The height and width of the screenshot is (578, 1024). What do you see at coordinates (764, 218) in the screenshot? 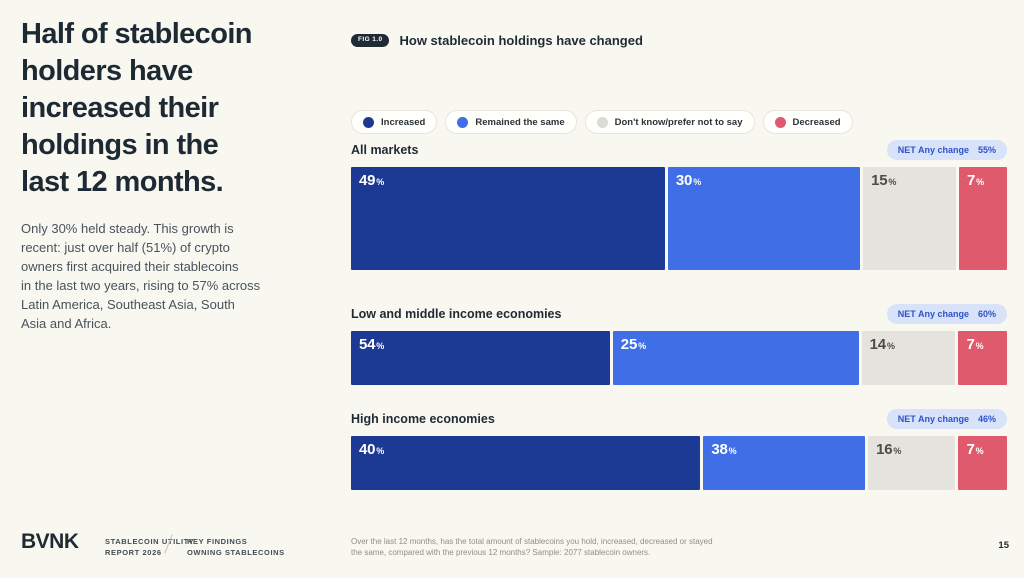
I see `bar-segment: 30%` at bounding box center [764, 218].